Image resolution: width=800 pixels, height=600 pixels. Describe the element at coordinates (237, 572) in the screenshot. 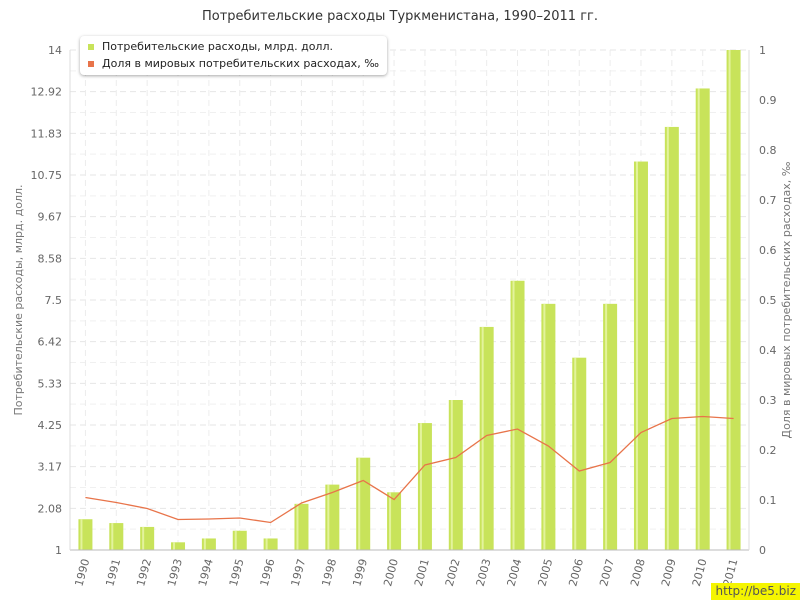

I see `x-tick-label: 1995` at that location.